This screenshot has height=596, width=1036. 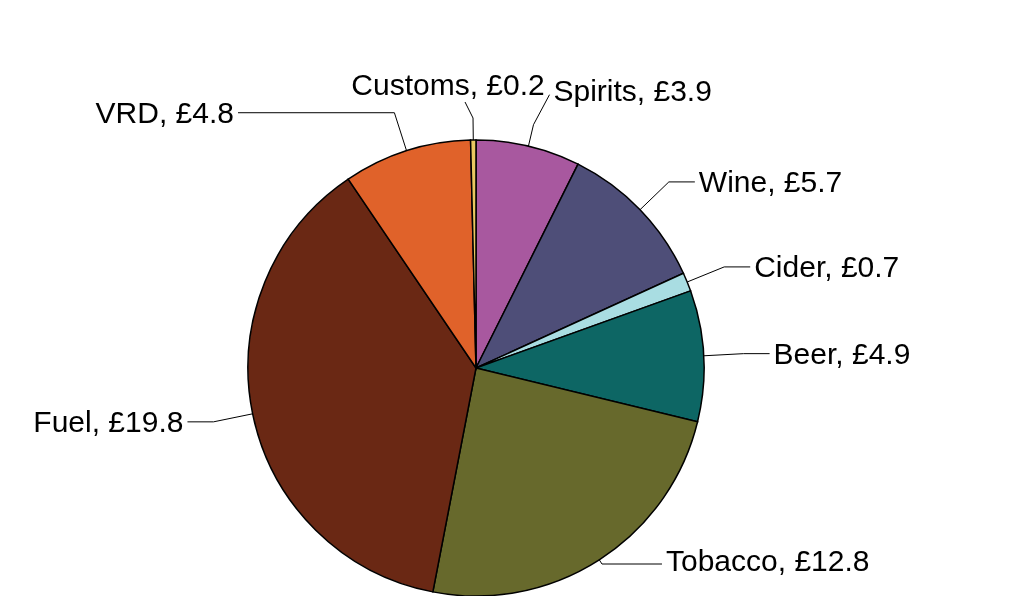 What do you see at coordinates (164, 113) in the screenshot?
I see `slice-label: VRD, £4.8` at bounding box center [164, 113].